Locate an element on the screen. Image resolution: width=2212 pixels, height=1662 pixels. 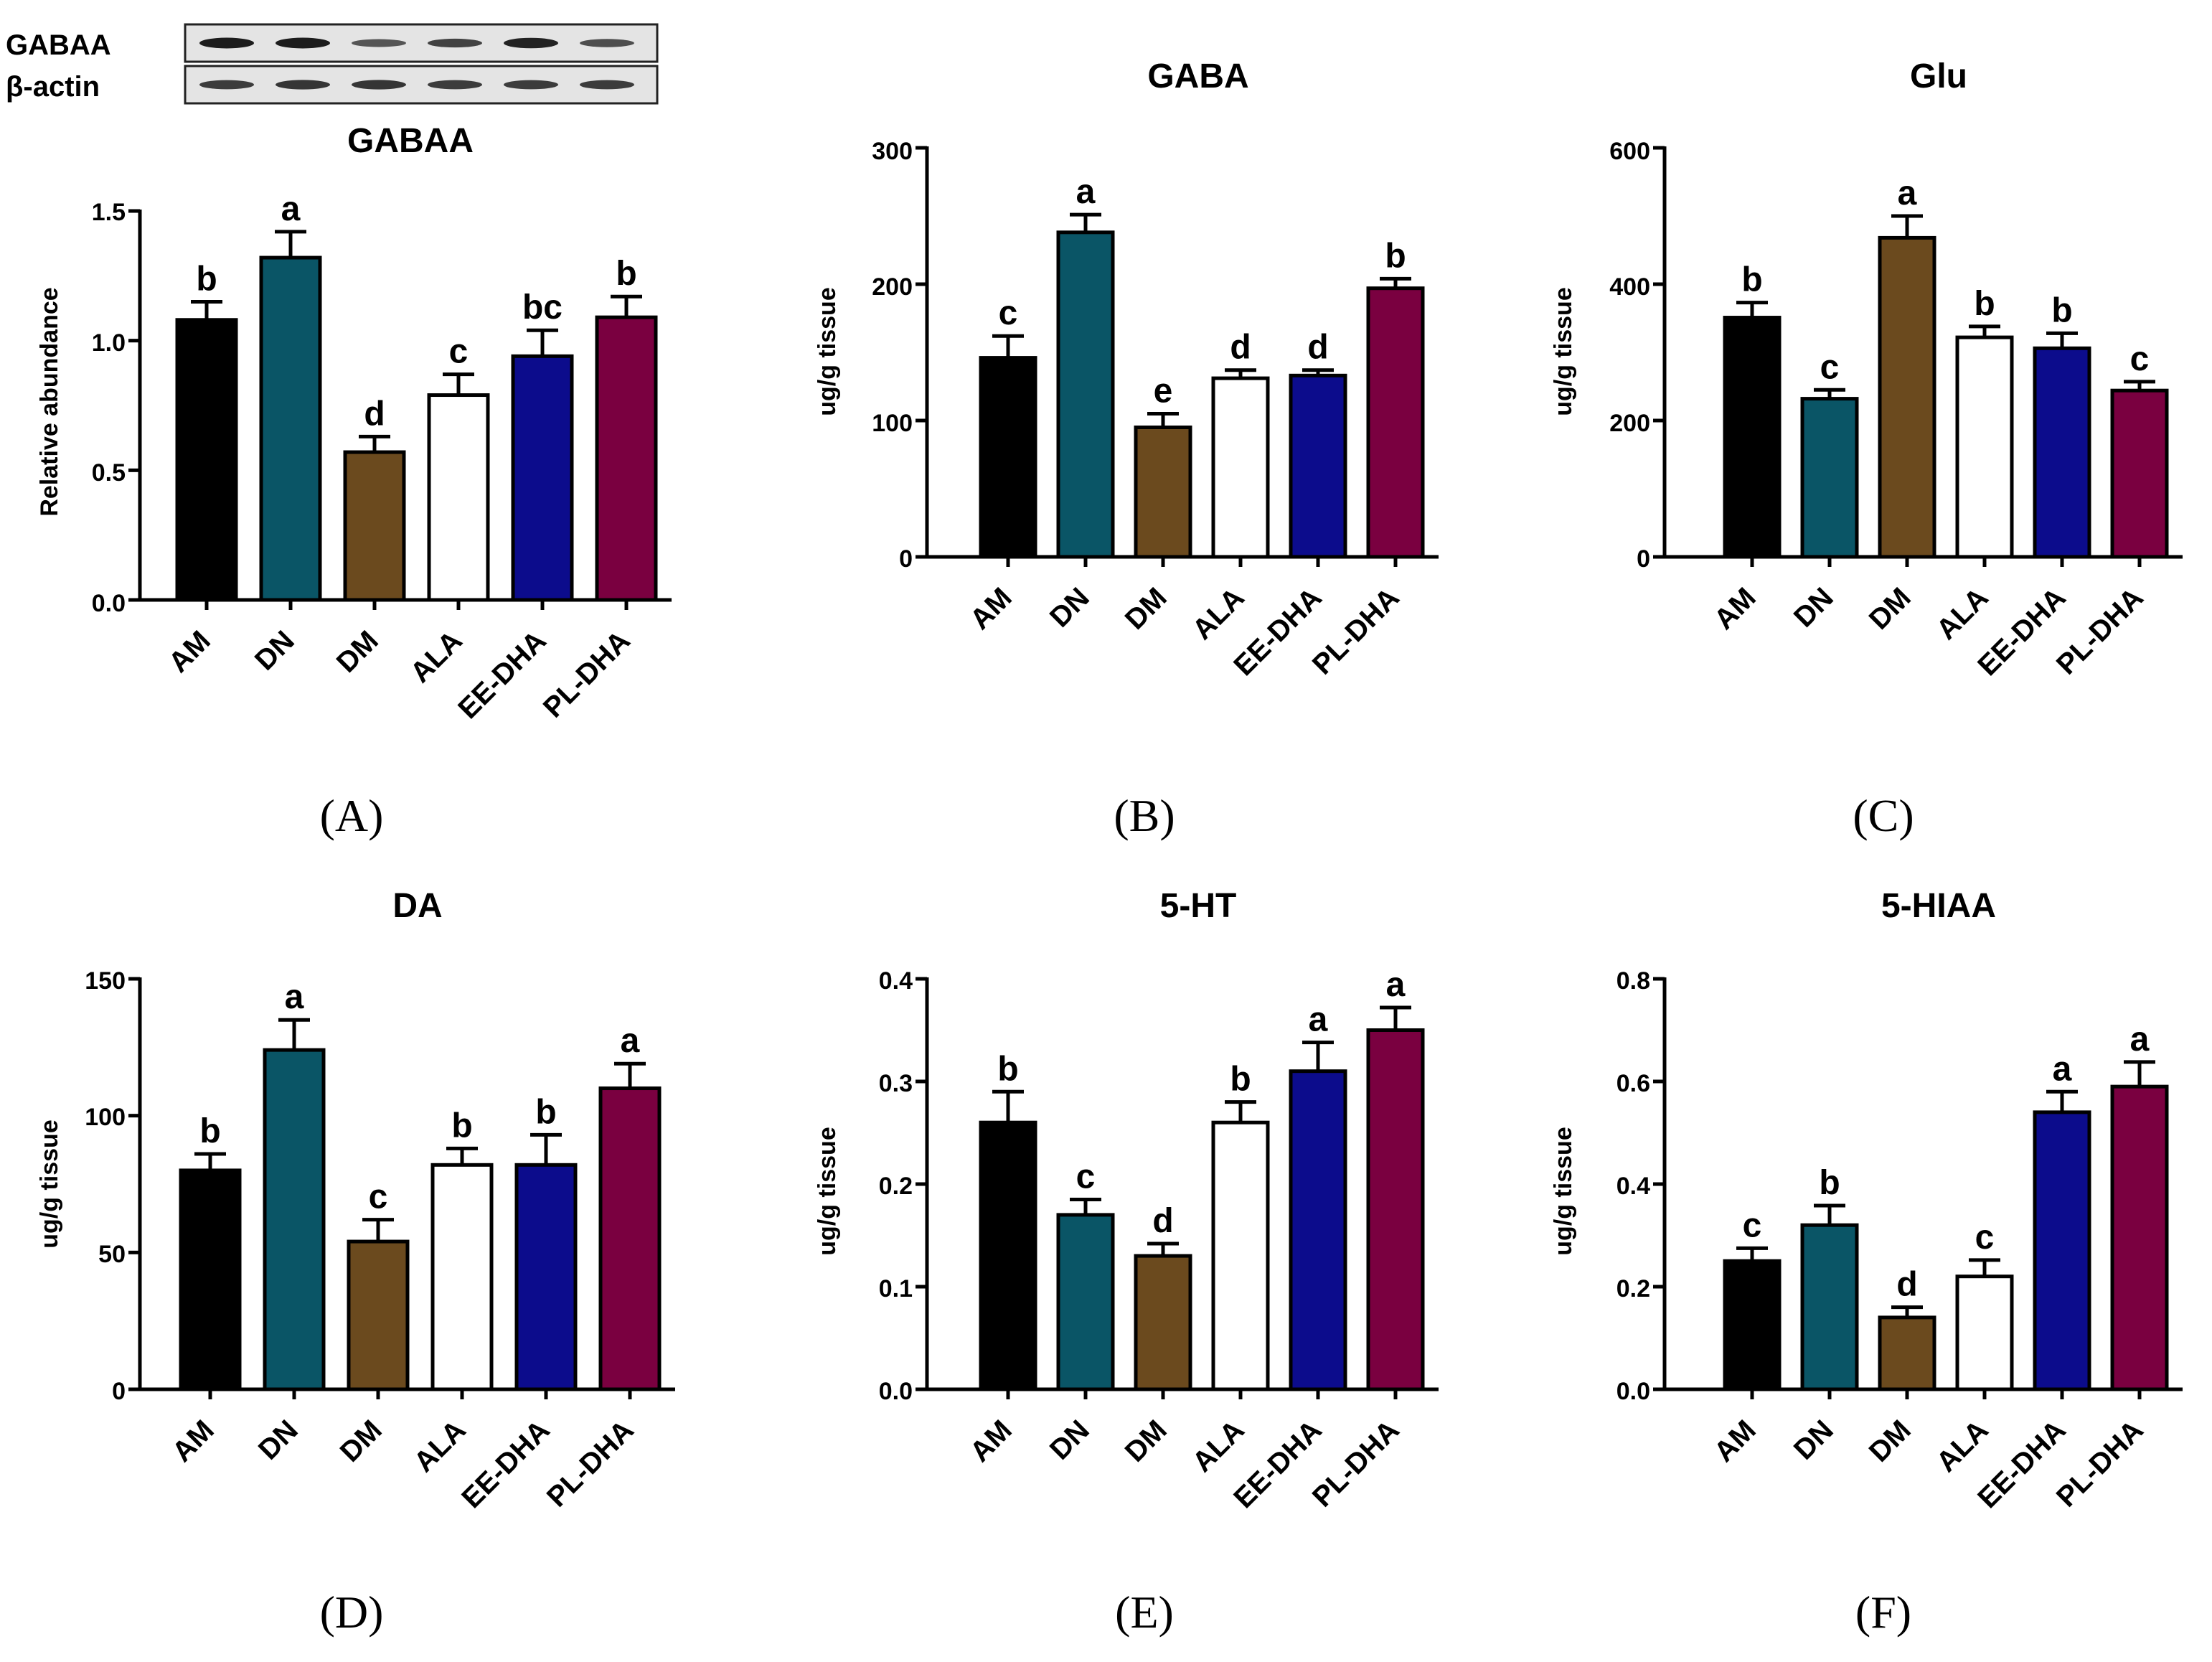
y-tick-label: 0.5 is located at coordinates (109, 473).